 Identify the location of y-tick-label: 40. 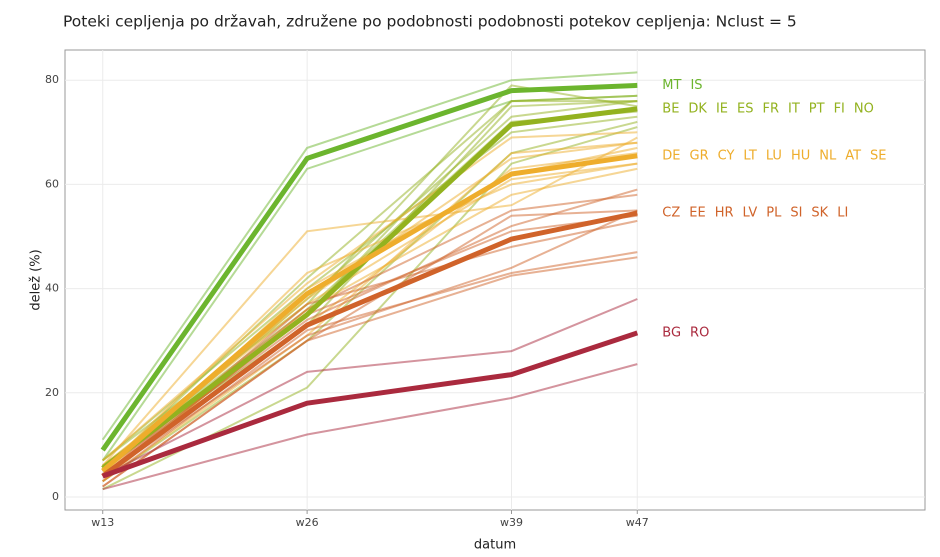
(52, 288).